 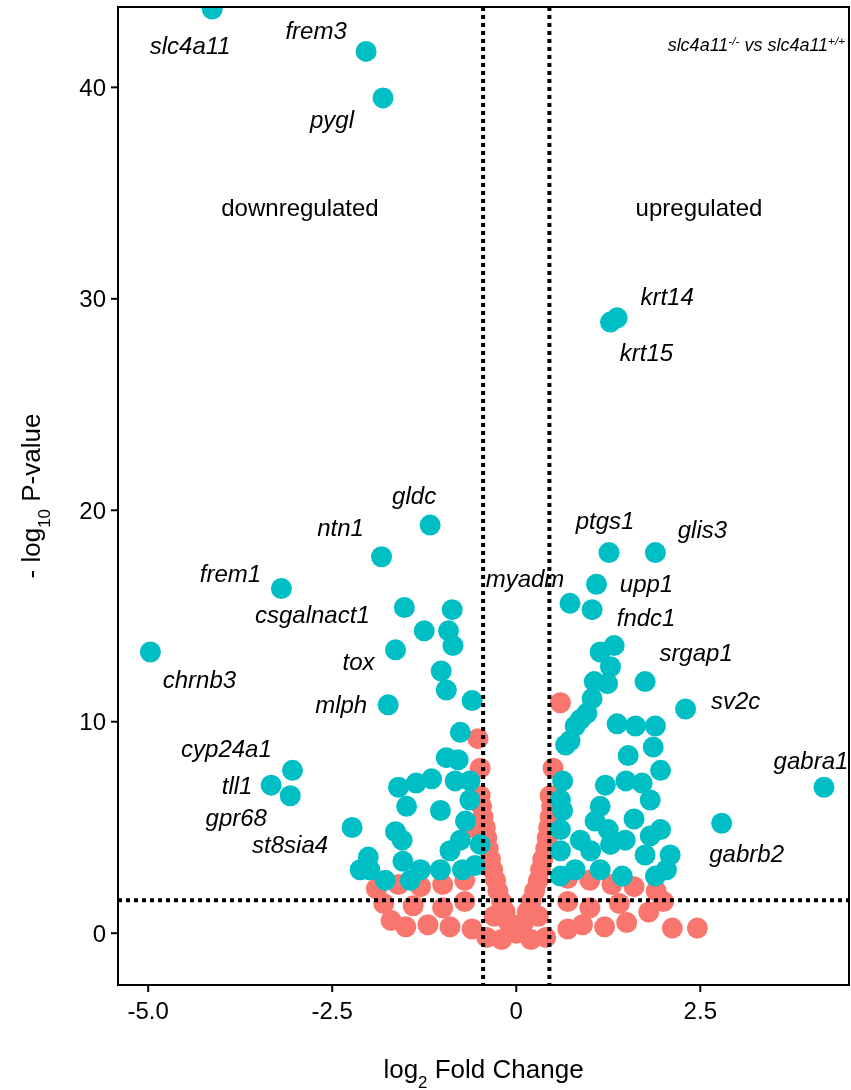 I want to click on annotation: slc4a11$^{-/-}$ vs slc4a11$^{+/+}$, so click(x=756, y=44).